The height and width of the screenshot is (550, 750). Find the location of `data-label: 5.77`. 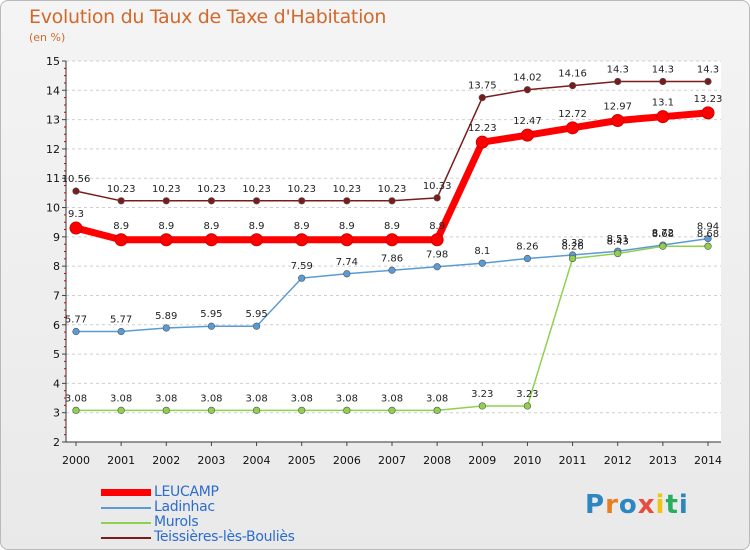

data-label: 5.77 is located at coordinates (121, 320).